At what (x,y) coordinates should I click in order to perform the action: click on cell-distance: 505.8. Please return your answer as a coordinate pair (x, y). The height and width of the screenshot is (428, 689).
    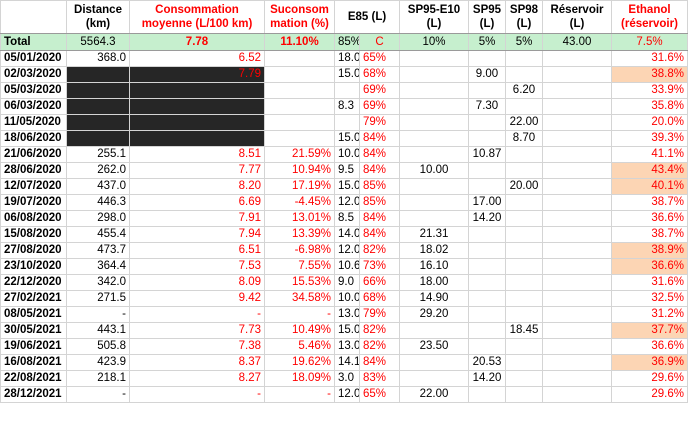
    Looking at the image, I should click on (98, 346).